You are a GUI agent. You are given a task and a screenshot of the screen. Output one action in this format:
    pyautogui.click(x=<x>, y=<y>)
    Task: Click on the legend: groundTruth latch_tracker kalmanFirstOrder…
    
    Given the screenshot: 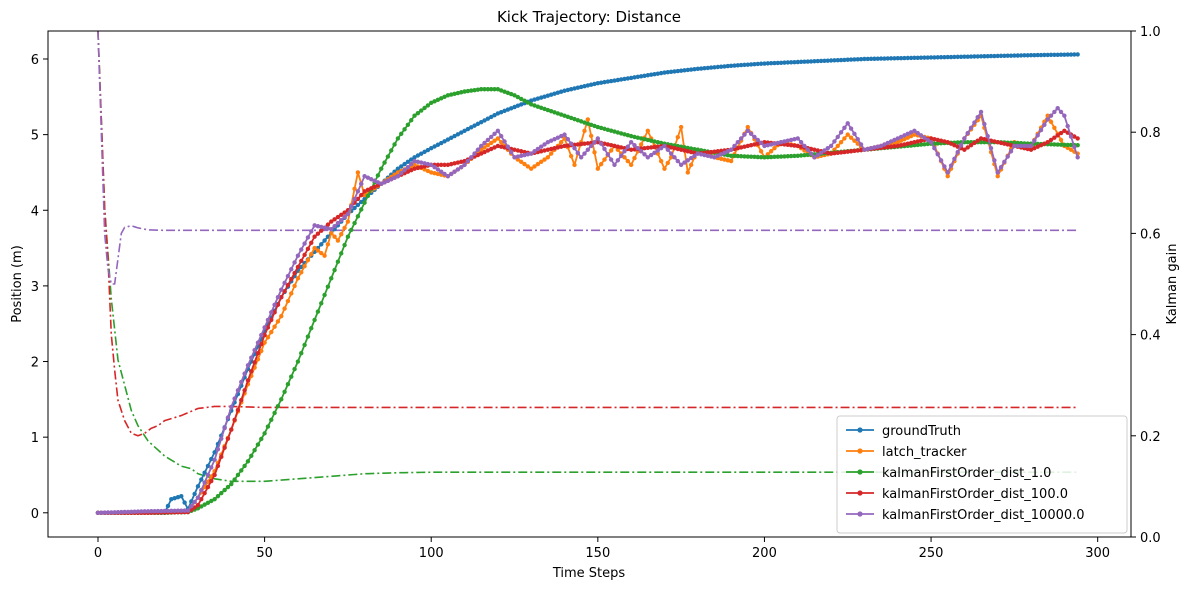 What is the action you would take?
    pyautogui.click(x=982, y=474)
    